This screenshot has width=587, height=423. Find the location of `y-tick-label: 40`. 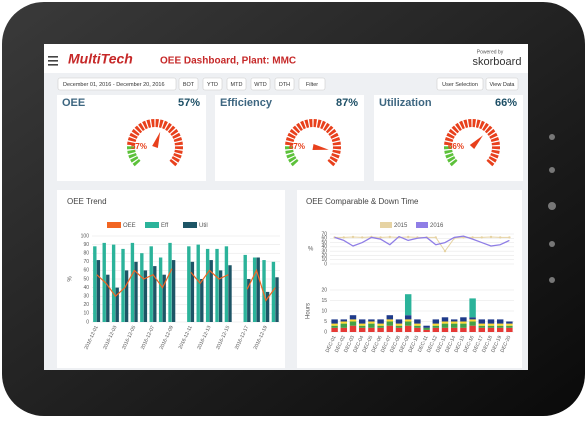

y-tick-label: 40 is located at coordinates (86, 288).